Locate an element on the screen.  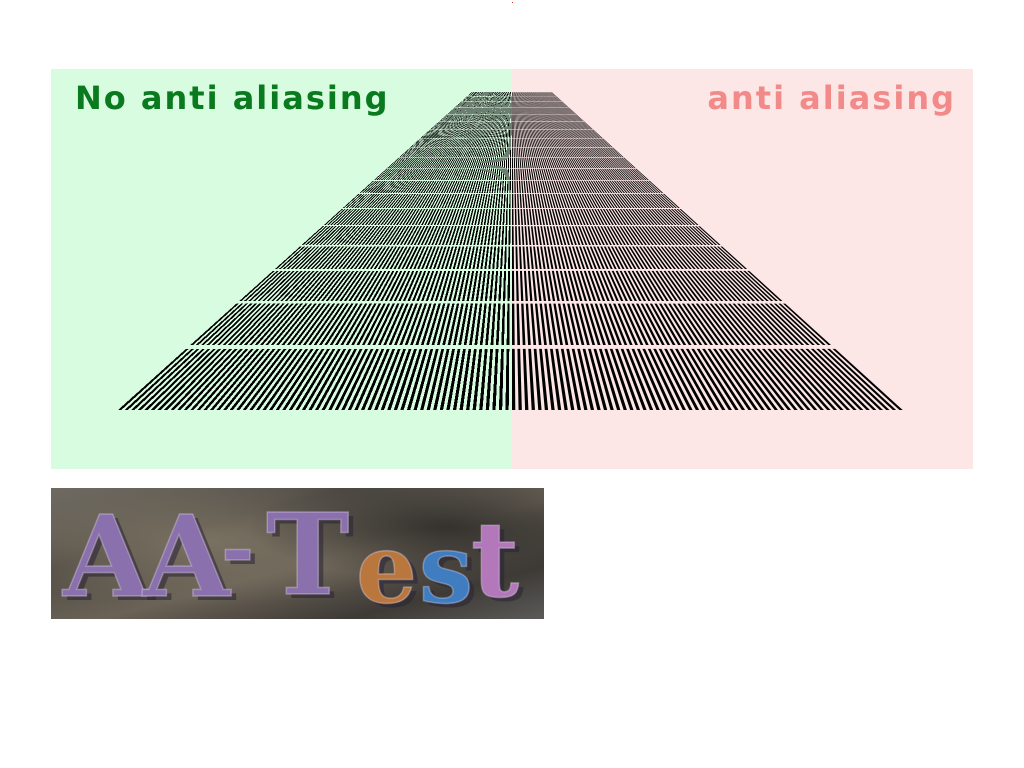
svg-text: t is located at coordinates (500, 560).